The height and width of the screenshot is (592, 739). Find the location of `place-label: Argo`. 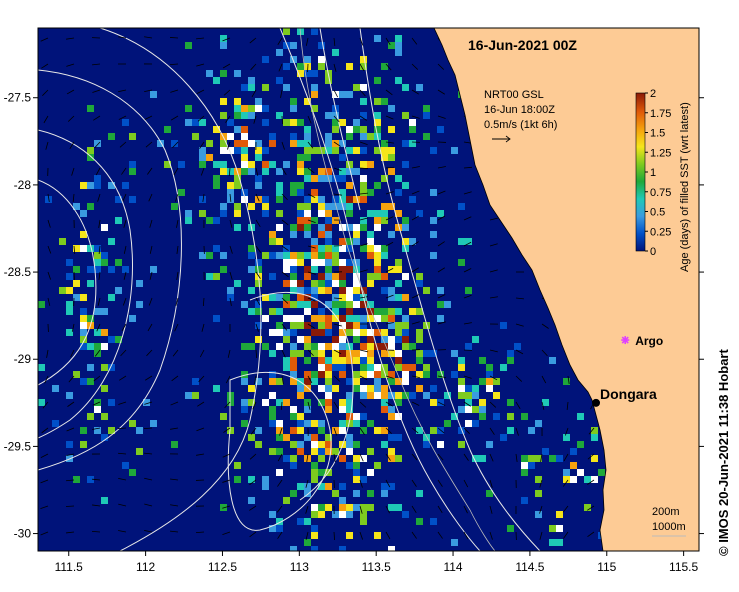

place-label: Argo is located at coordinates (649, 341).